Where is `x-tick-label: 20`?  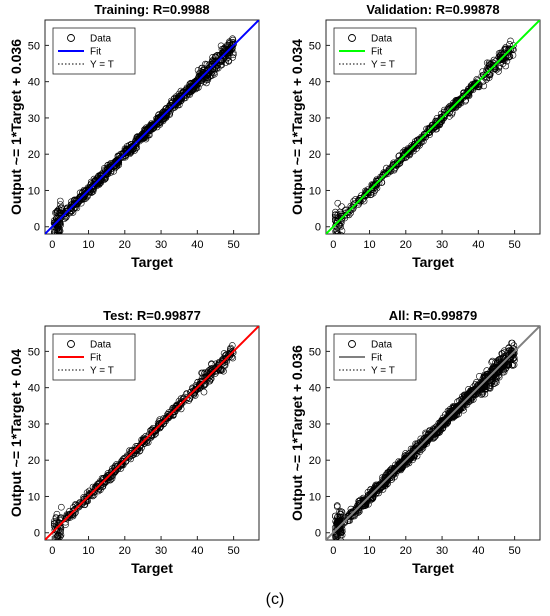 x-tick-label: 20 is located at coordinates (406, 551).